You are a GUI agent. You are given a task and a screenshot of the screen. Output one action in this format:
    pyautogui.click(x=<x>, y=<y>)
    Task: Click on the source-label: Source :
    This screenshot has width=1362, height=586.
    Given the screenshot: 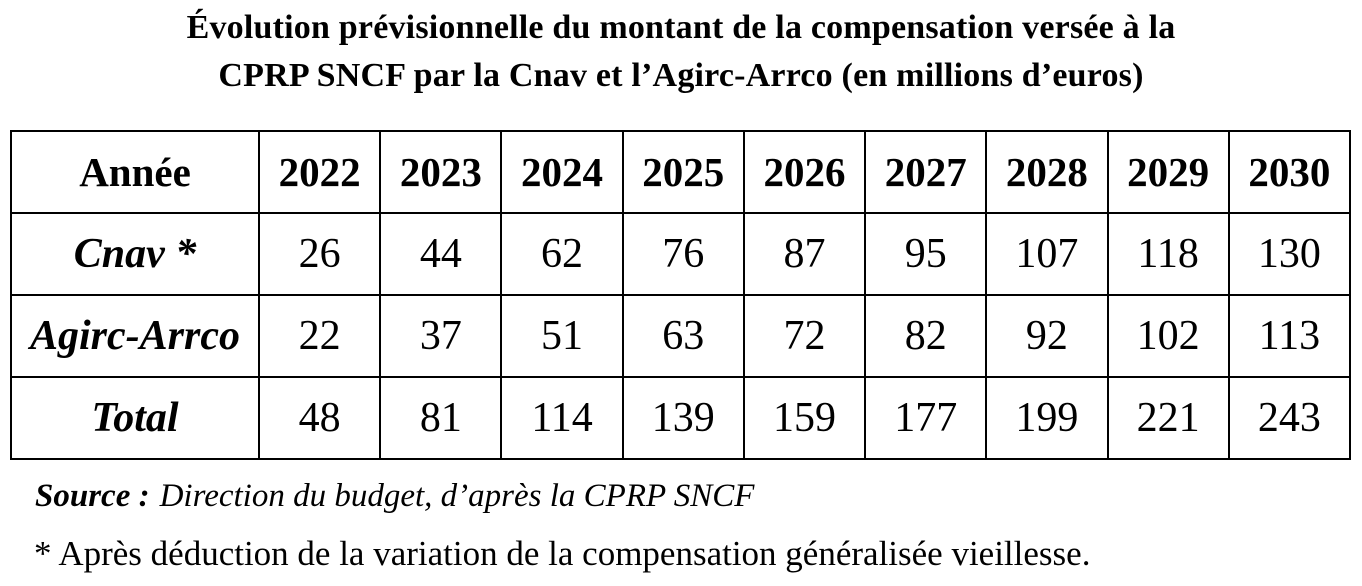 What is the action you would take?
    pyautogui.click(x=92, y=496)
    